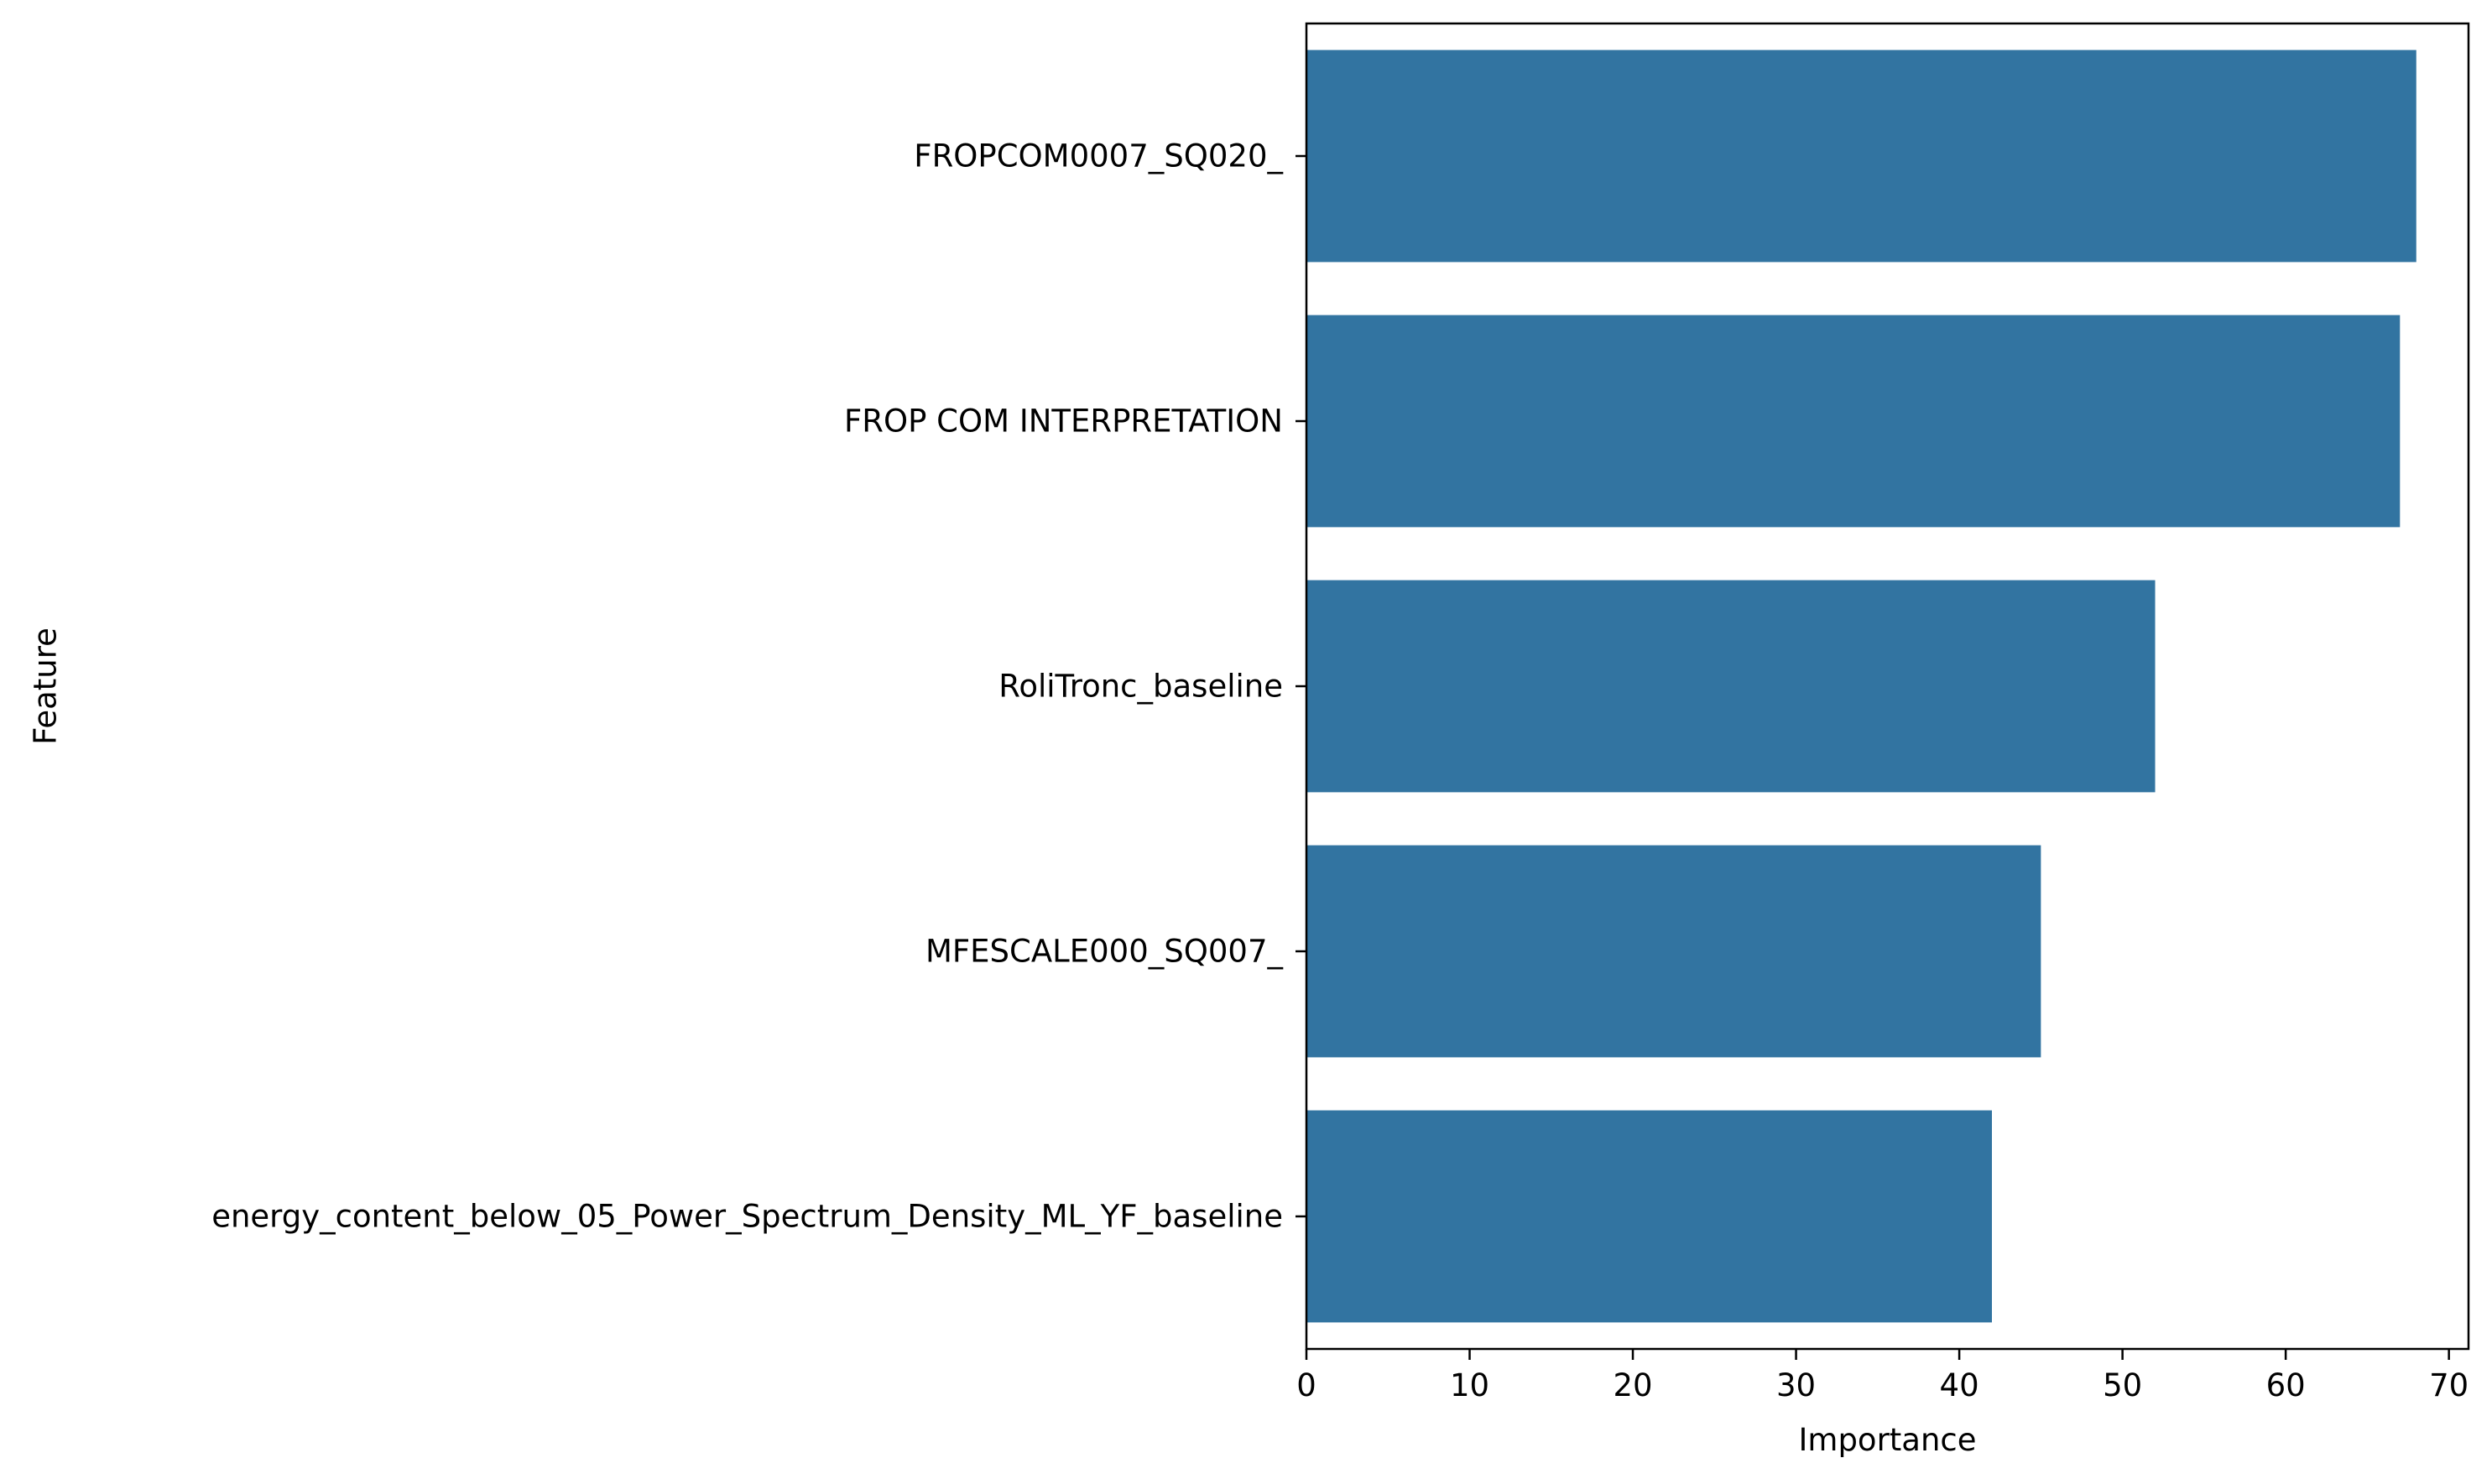 The height and width of the screenshot is (1484, 2492). What do you see at coordinates (1959, 1385) in the screenshot?
I see `x-tick-label-4: 40` at bounding box center [1959, 1385].